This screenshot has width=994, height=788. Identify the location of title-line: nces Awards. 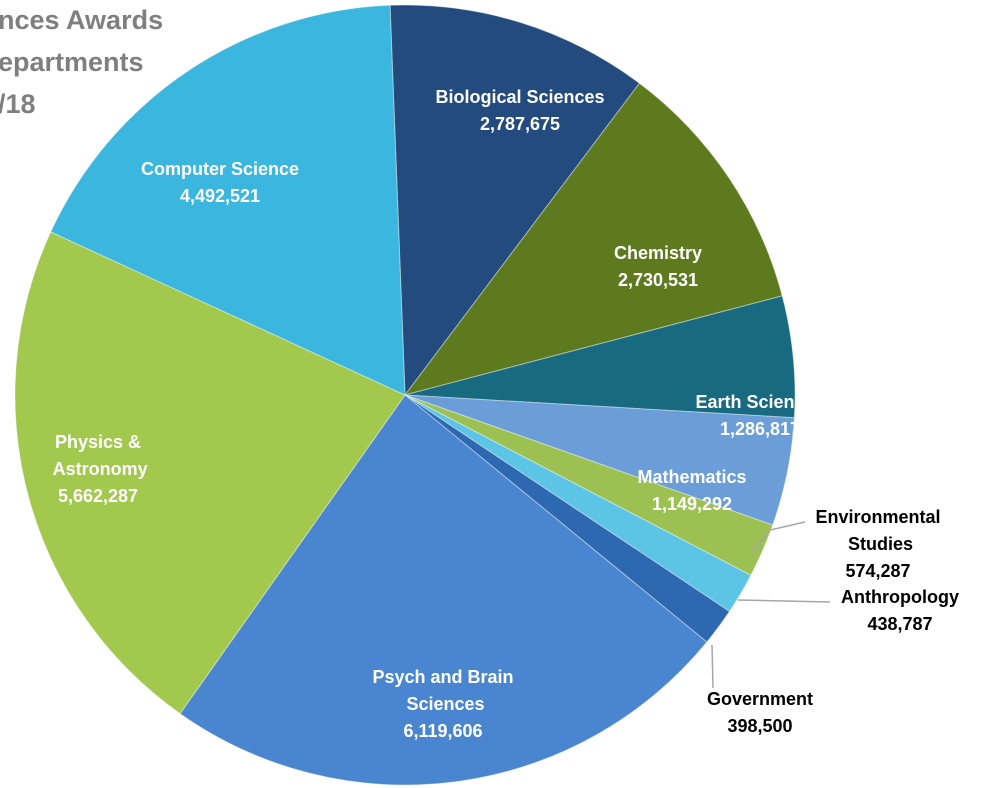
(81, 20).